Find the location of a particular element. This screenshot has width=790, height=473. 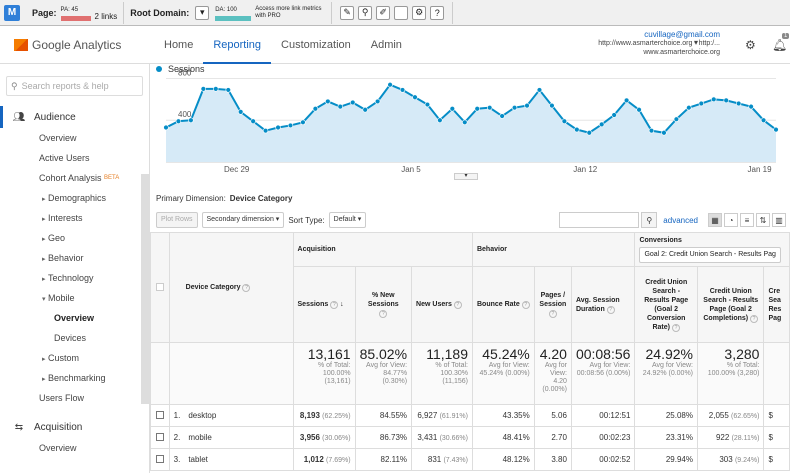

col-new-sessions: % New Sessions? is located at coordinates (383, 304).